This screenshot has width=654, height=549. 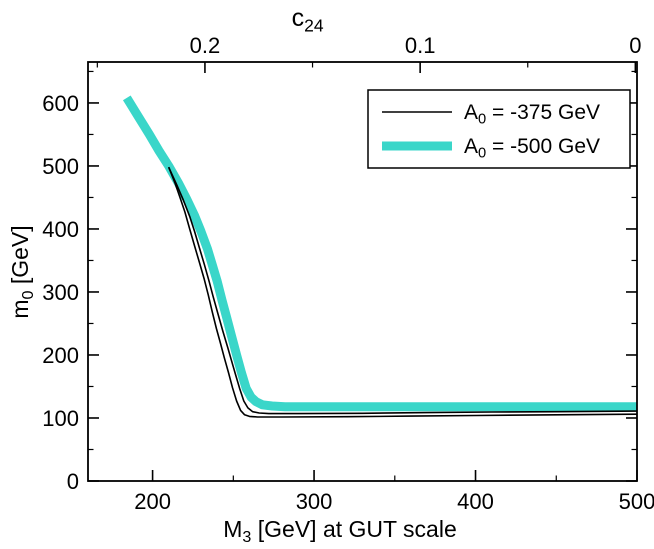 I want to click on x-axis-title: M3 [GeV] at GUT scale, so click(x=340, y=530).